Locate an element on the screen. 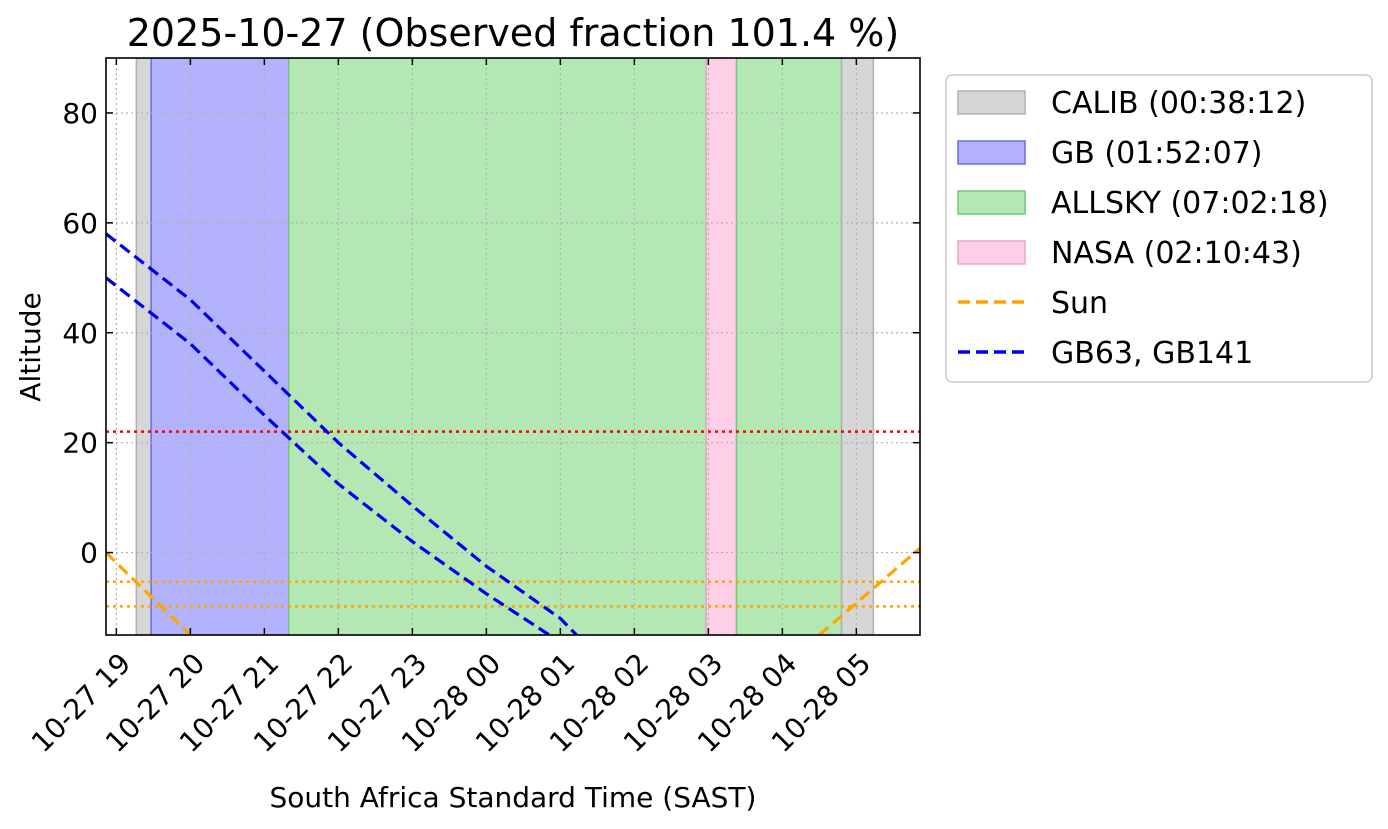  y-tick-label: 20 is located at coordinates (80, 443).